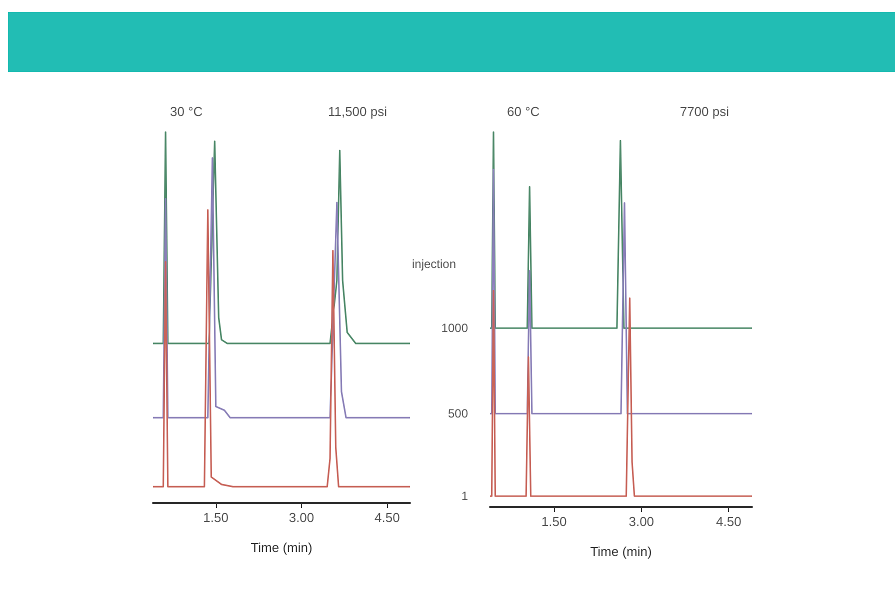  I want to click on legend-title: injection, so click(434, 264).